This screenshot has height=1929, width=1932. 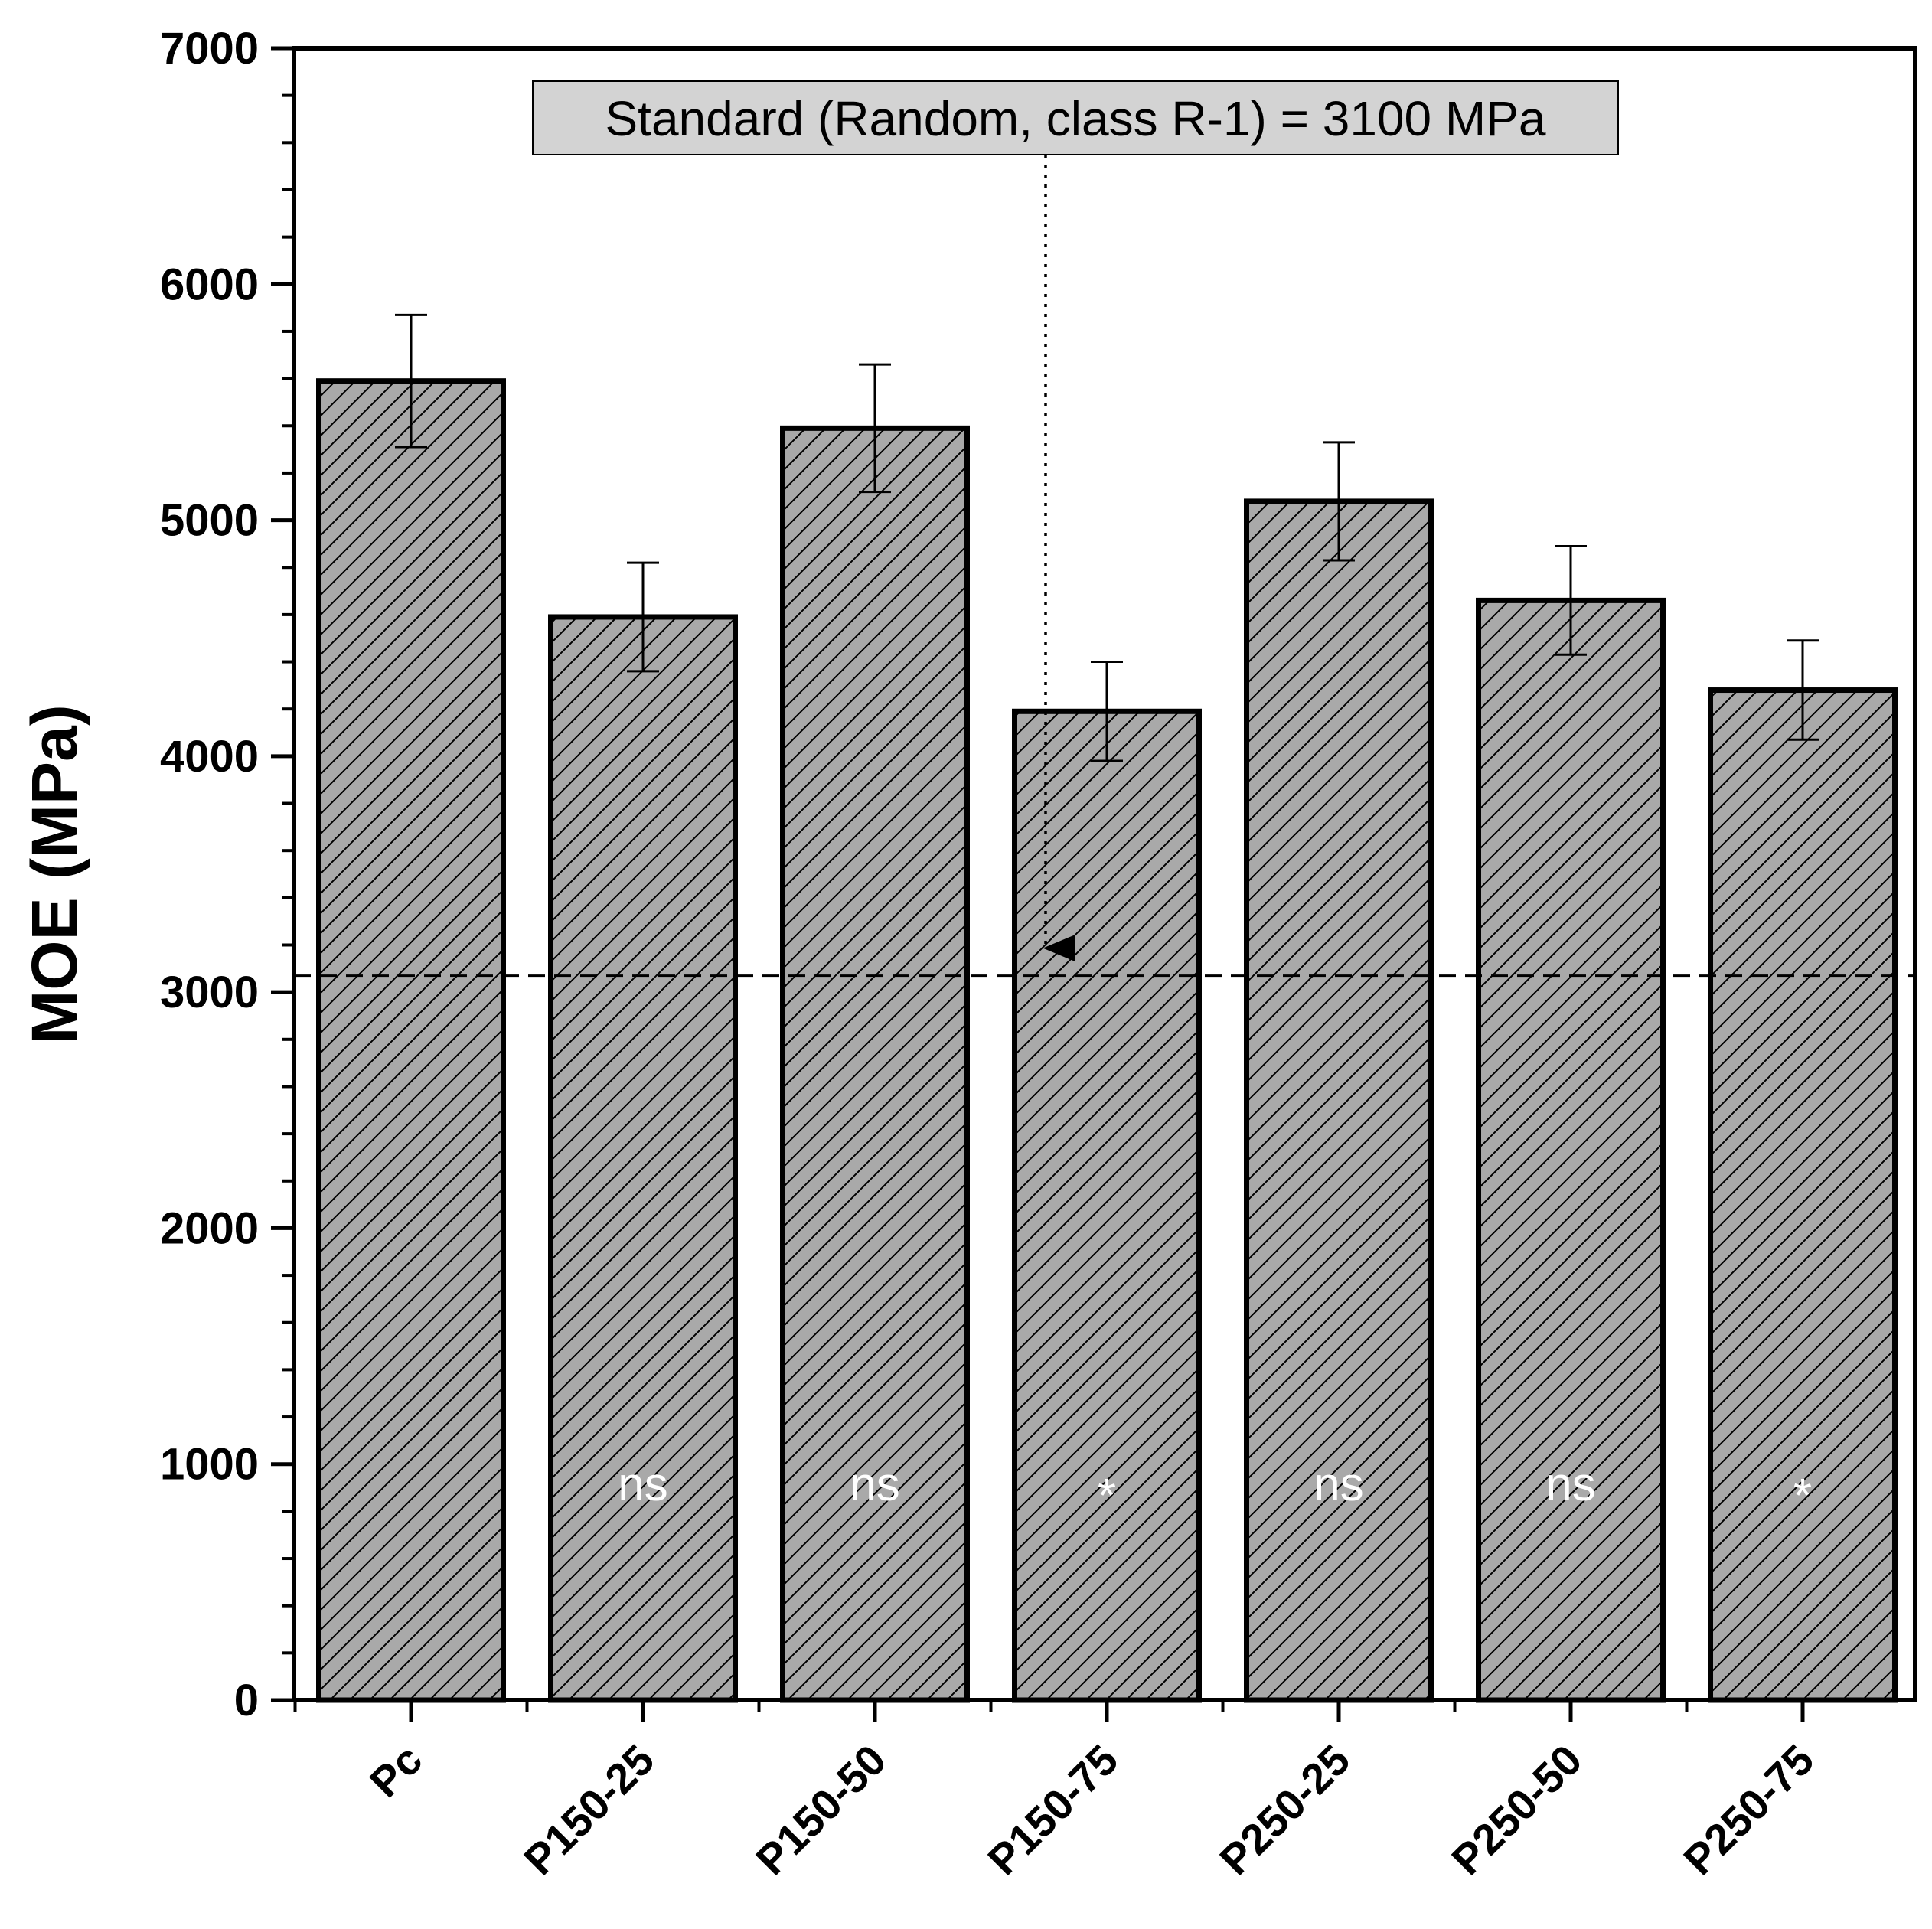 What do you see at coordinates (1516, 1809) in the screenshot?
I see `x-tick-label-P250-50: P250-50` at bounding box center [1516, 1809].